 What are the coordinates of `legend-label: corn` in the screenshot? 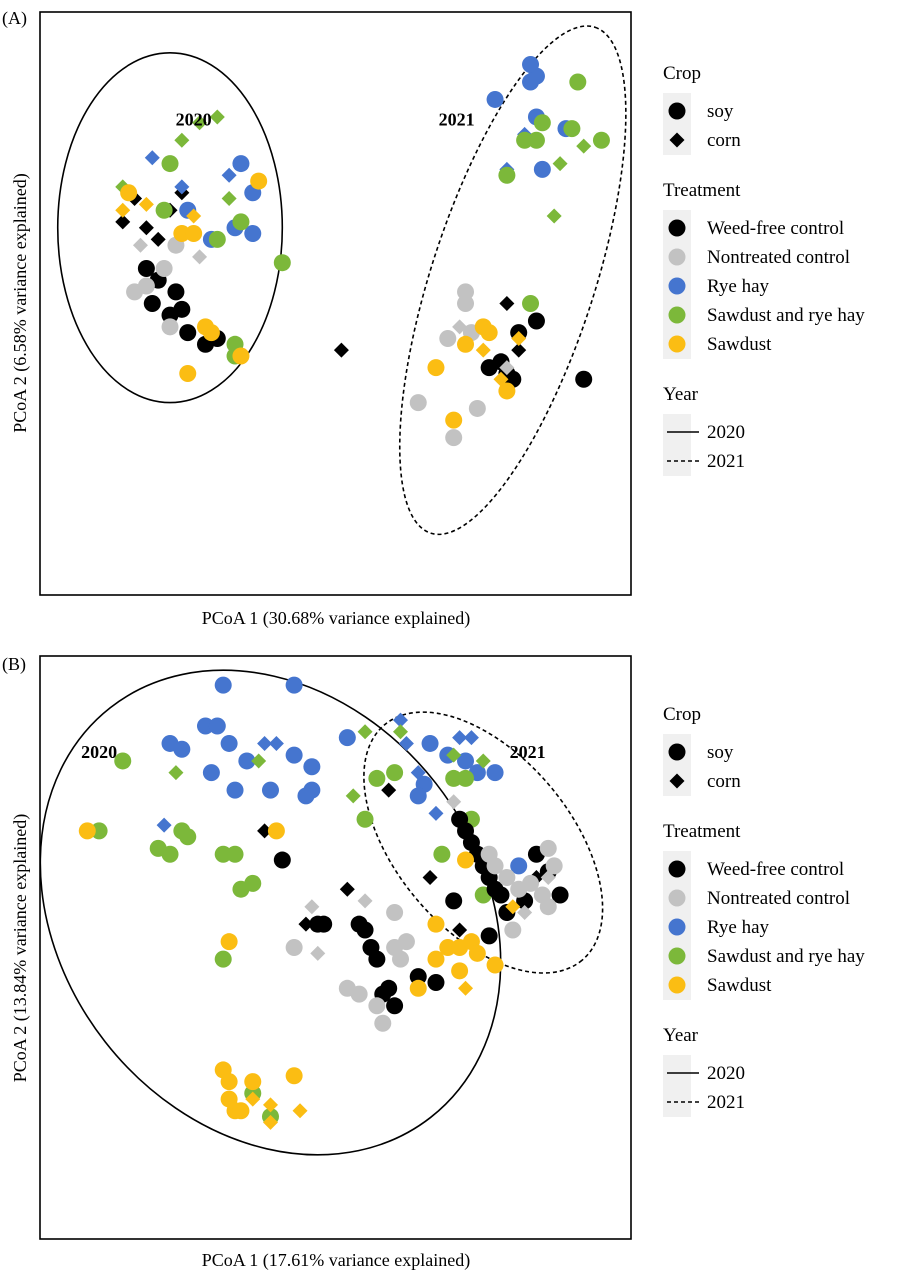 It's located at (724, 140).